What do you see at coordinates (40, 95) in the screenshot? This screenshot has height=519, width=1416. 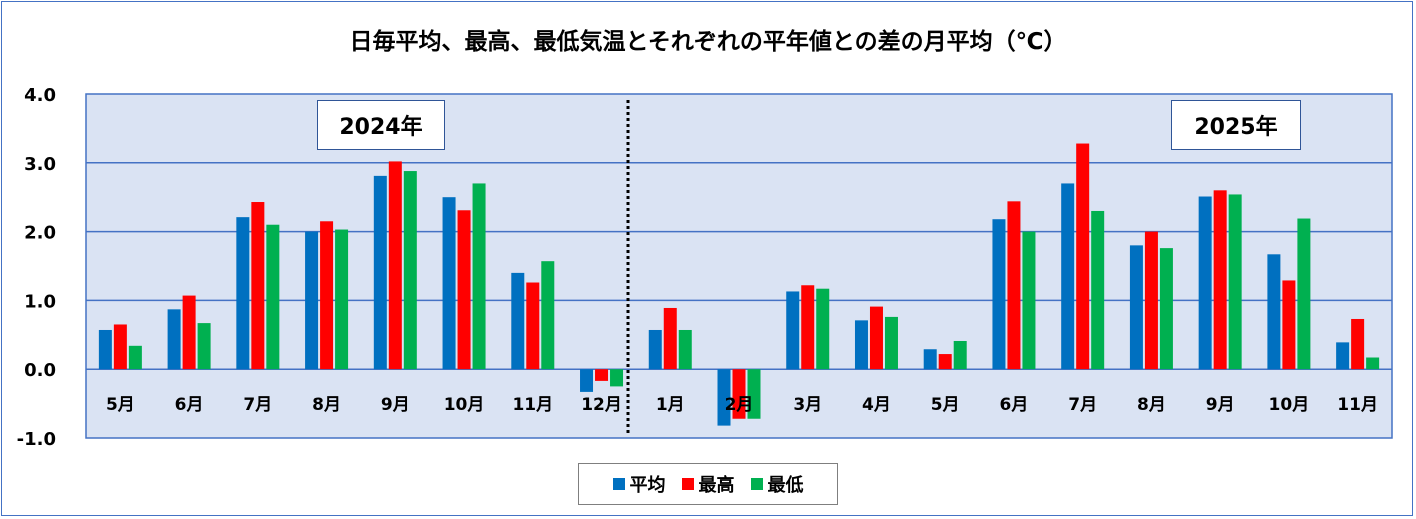 I see `y-tick-label: 4.0` at bounding box center [40, 95].